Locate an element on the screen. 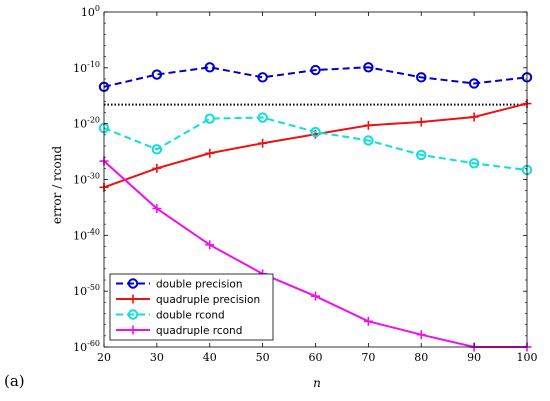 Image resolution: width=550 pixels, height=401 pixels. series-line-double-rcond is located at coordinates (315, 144).